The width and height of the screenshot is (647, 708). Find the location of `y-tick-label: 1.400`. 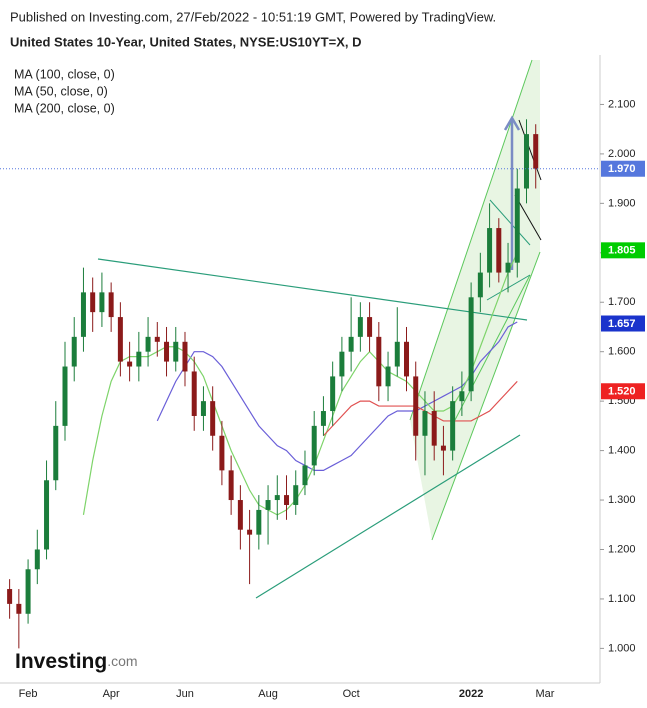

y-tick-label: 1.400 is located at coordinates (622, 450).